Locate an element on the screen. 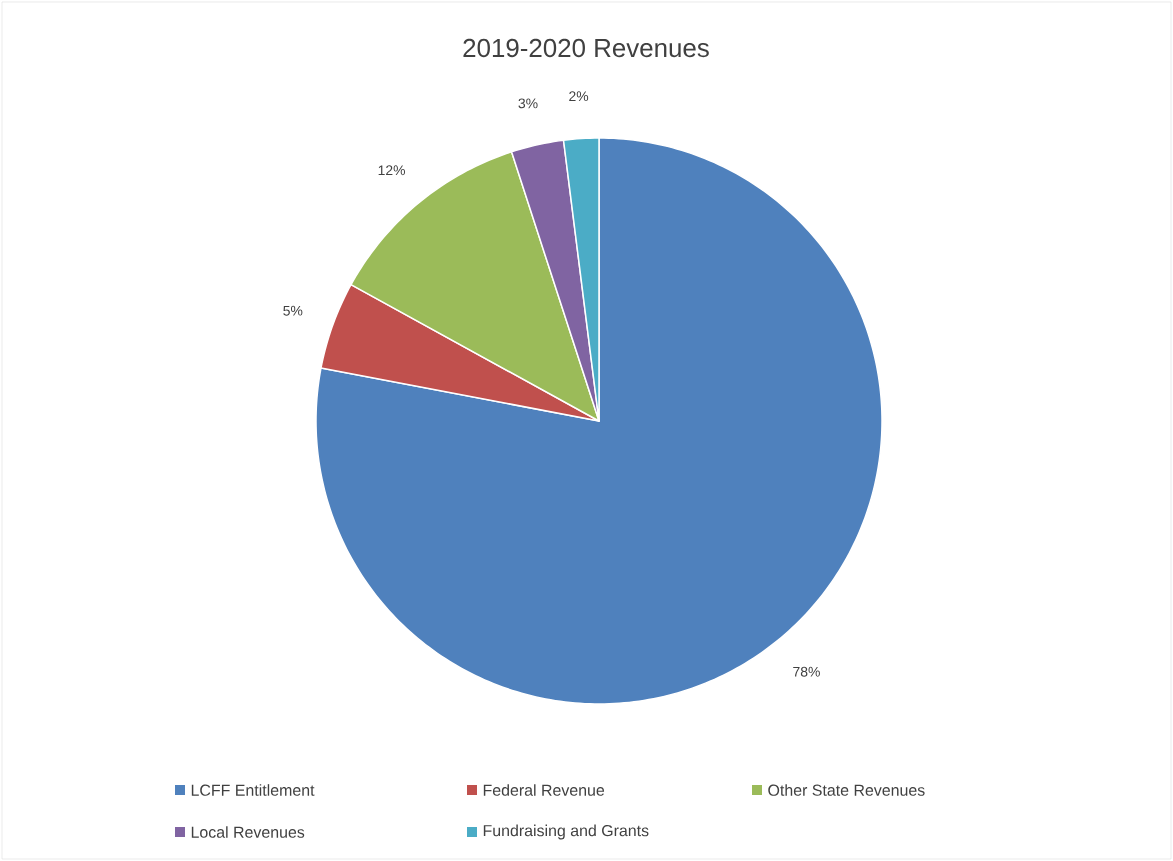 This screenshot has width=1173, height=861. data-label: 3% is located at coordinates (528, 103).